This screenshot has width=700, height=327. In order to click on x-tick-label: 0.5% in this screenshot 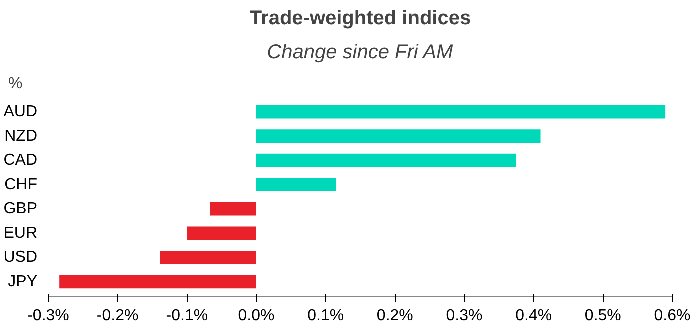, I will do `click(603, 316)`.